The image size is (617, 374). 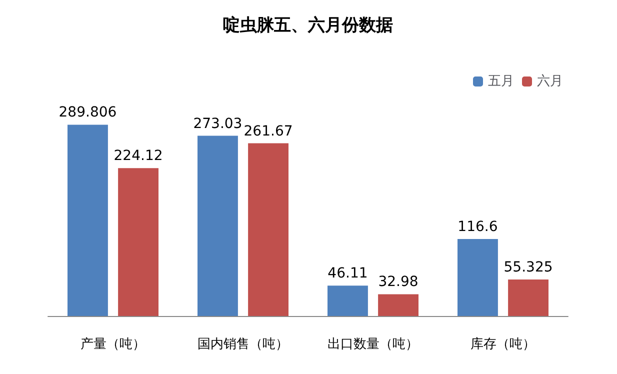 I want to click on legend-label: 六月, so click(x=550, y=81).